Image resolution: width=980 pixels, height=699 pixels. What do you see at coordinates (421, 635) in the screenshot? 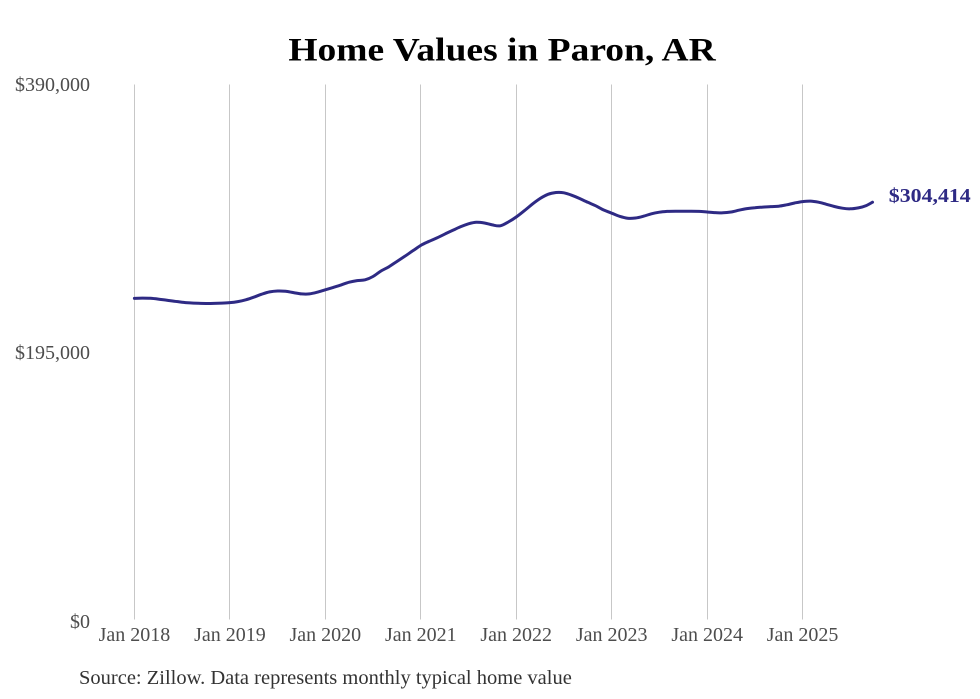
I see `svg-text: Jan 2021` at bounding box center [421, 635].